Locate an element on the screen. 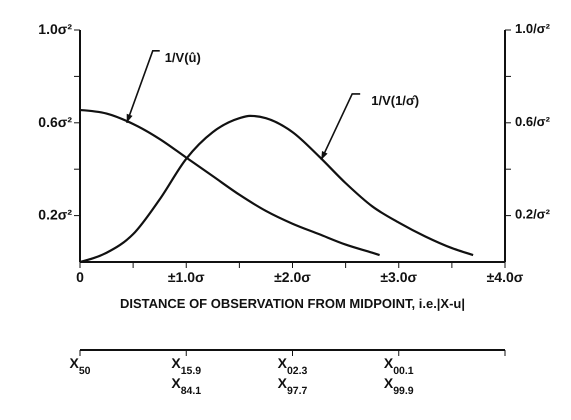 Image resolution: width=571 pixels, height=420 pixels. x-tick-label: ±1.0σ is located at coordinates (187, 277).